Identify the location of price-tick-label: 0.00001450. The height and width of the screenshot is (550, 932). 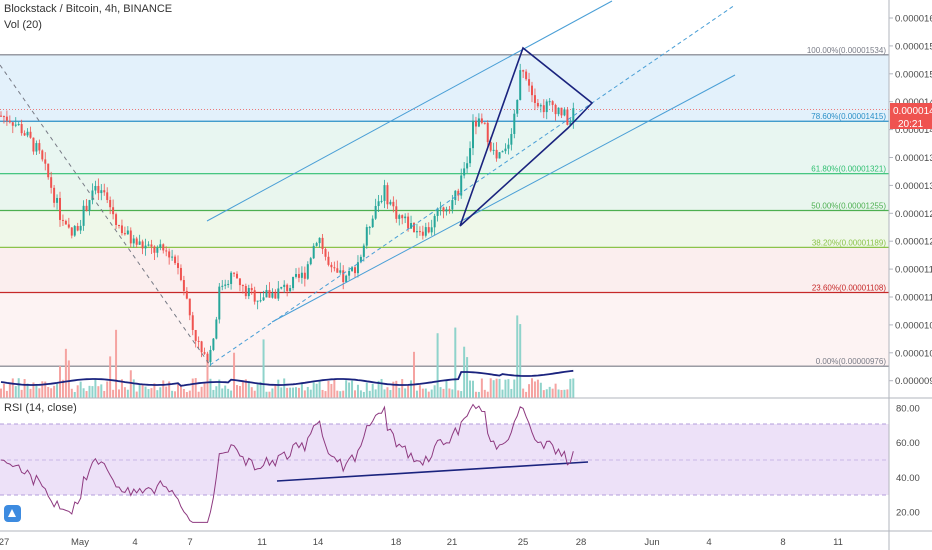
(913, 102).